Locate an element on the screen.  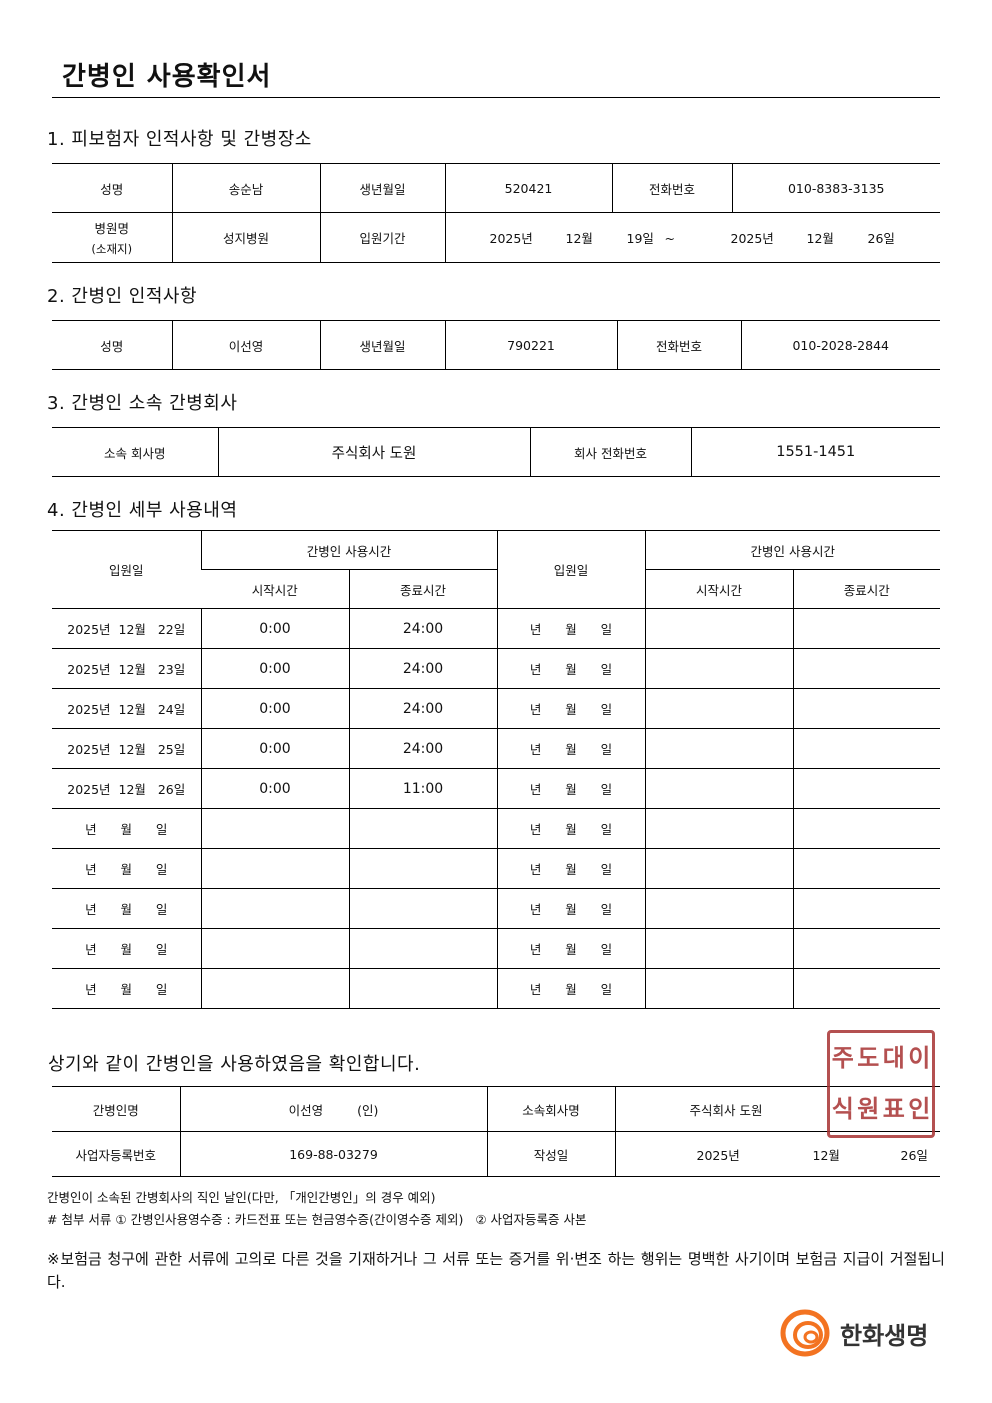
usage-row: 2025년 12월 23일 0:00 24:00 년 월 일 is located at coordinates (496, 668).